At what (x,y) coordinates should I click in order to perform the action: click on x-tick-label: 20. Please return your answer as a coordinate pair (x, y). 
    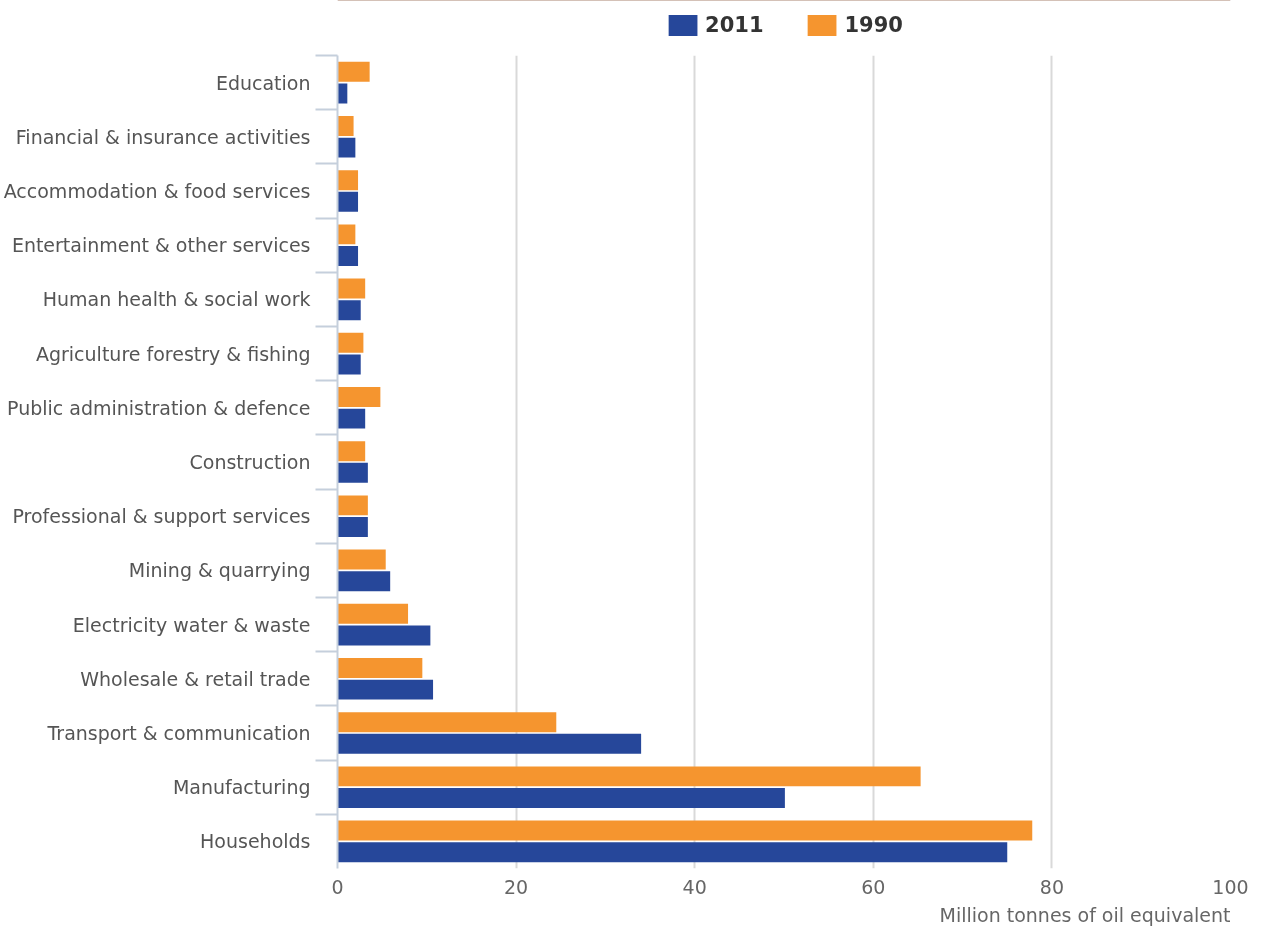
    Looking at the image, I should click on (516, 886).